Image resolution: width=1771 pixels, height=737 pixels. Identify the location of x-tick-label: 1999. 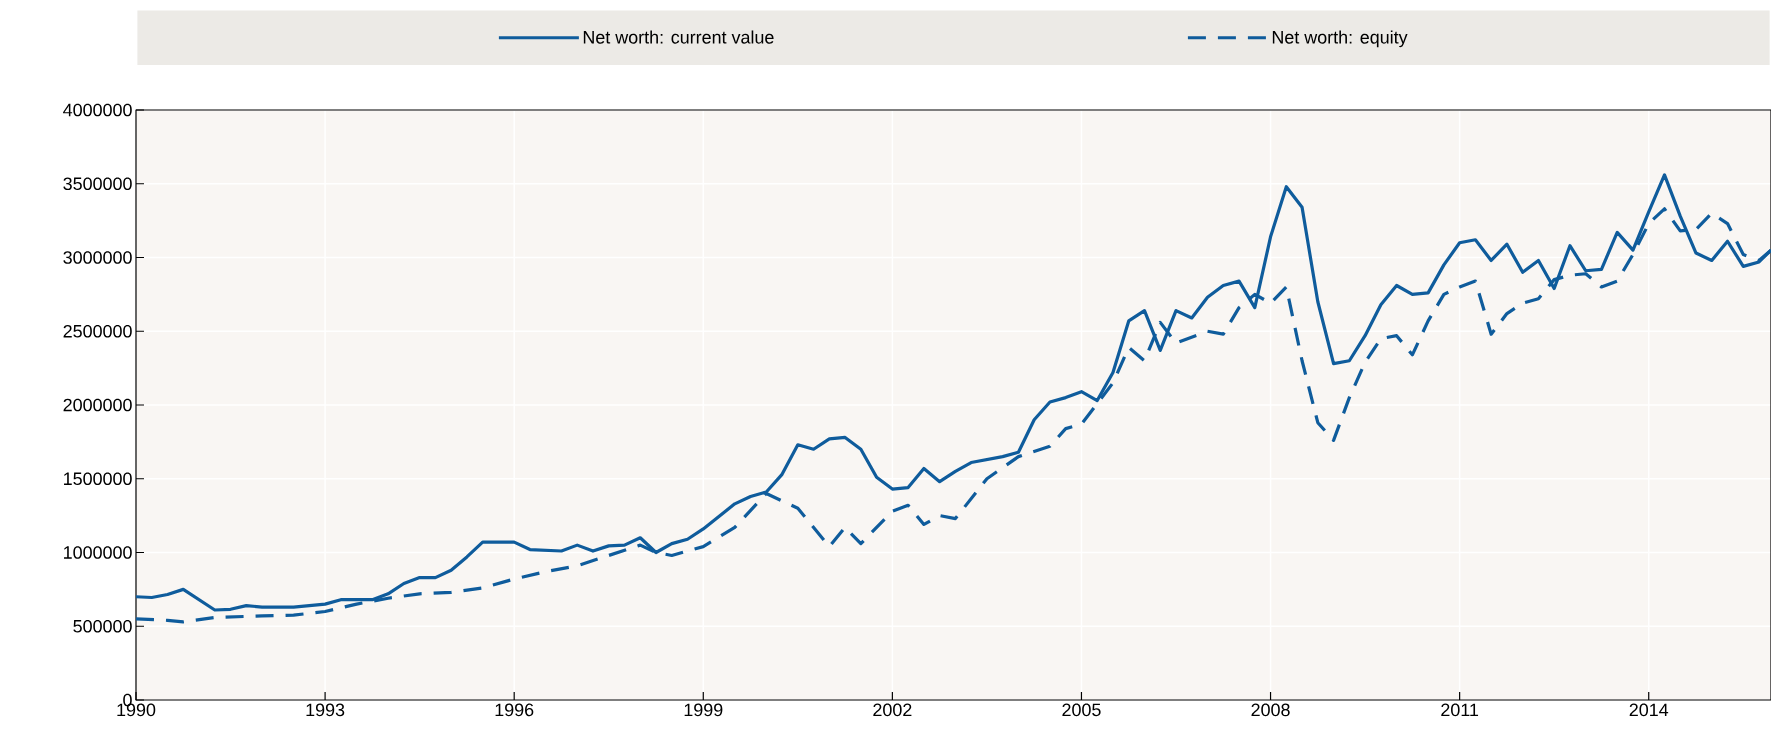
(703, 710).